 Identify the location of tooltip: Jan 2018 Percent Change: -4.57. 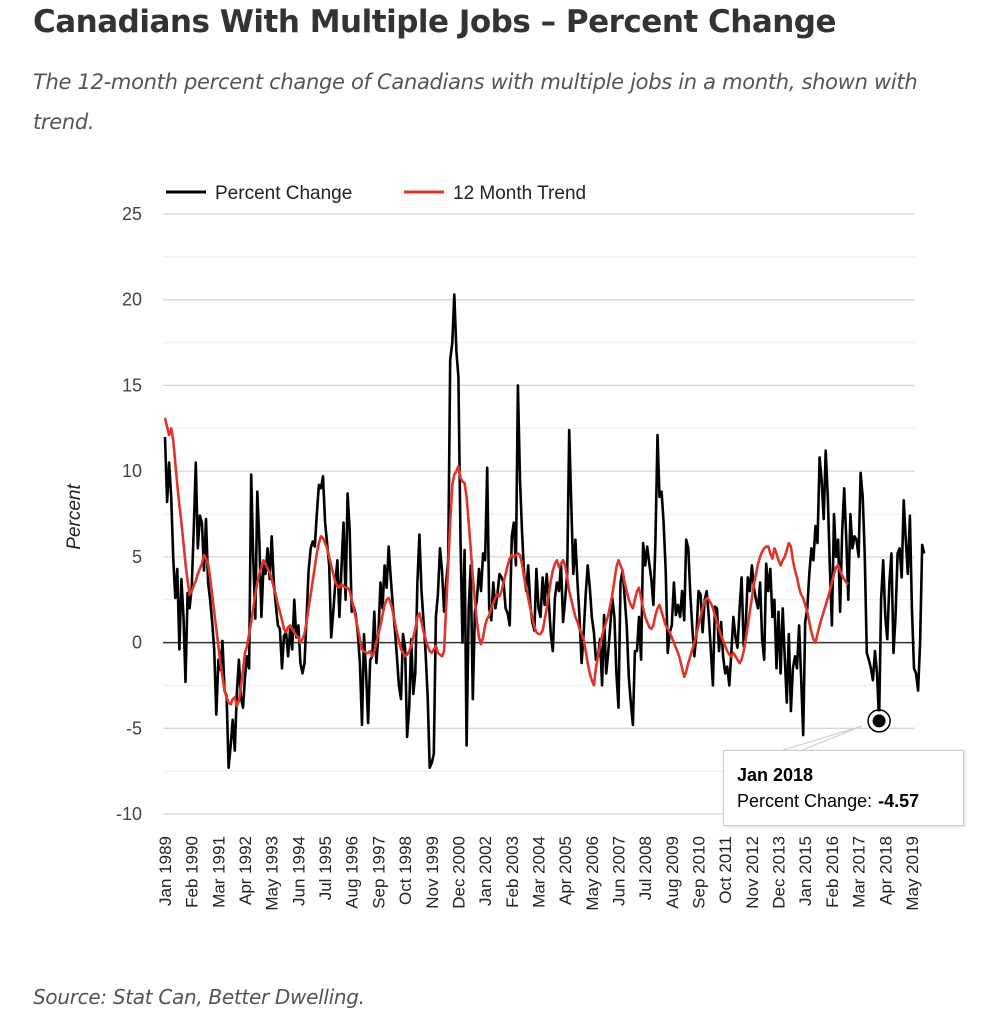
(843, 788).